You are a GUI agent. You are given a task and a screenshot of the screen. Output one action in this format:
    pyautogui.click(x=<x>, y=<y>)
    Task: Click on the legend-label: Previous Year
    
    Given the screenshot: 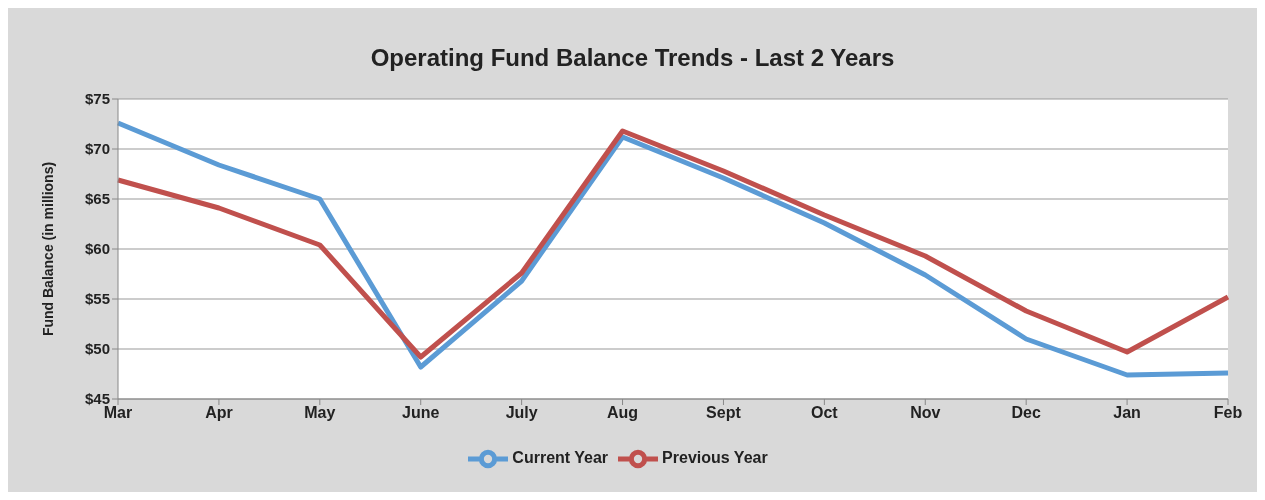 What is the action you would take?
    pyautogui.click(x=715, y=458)
    